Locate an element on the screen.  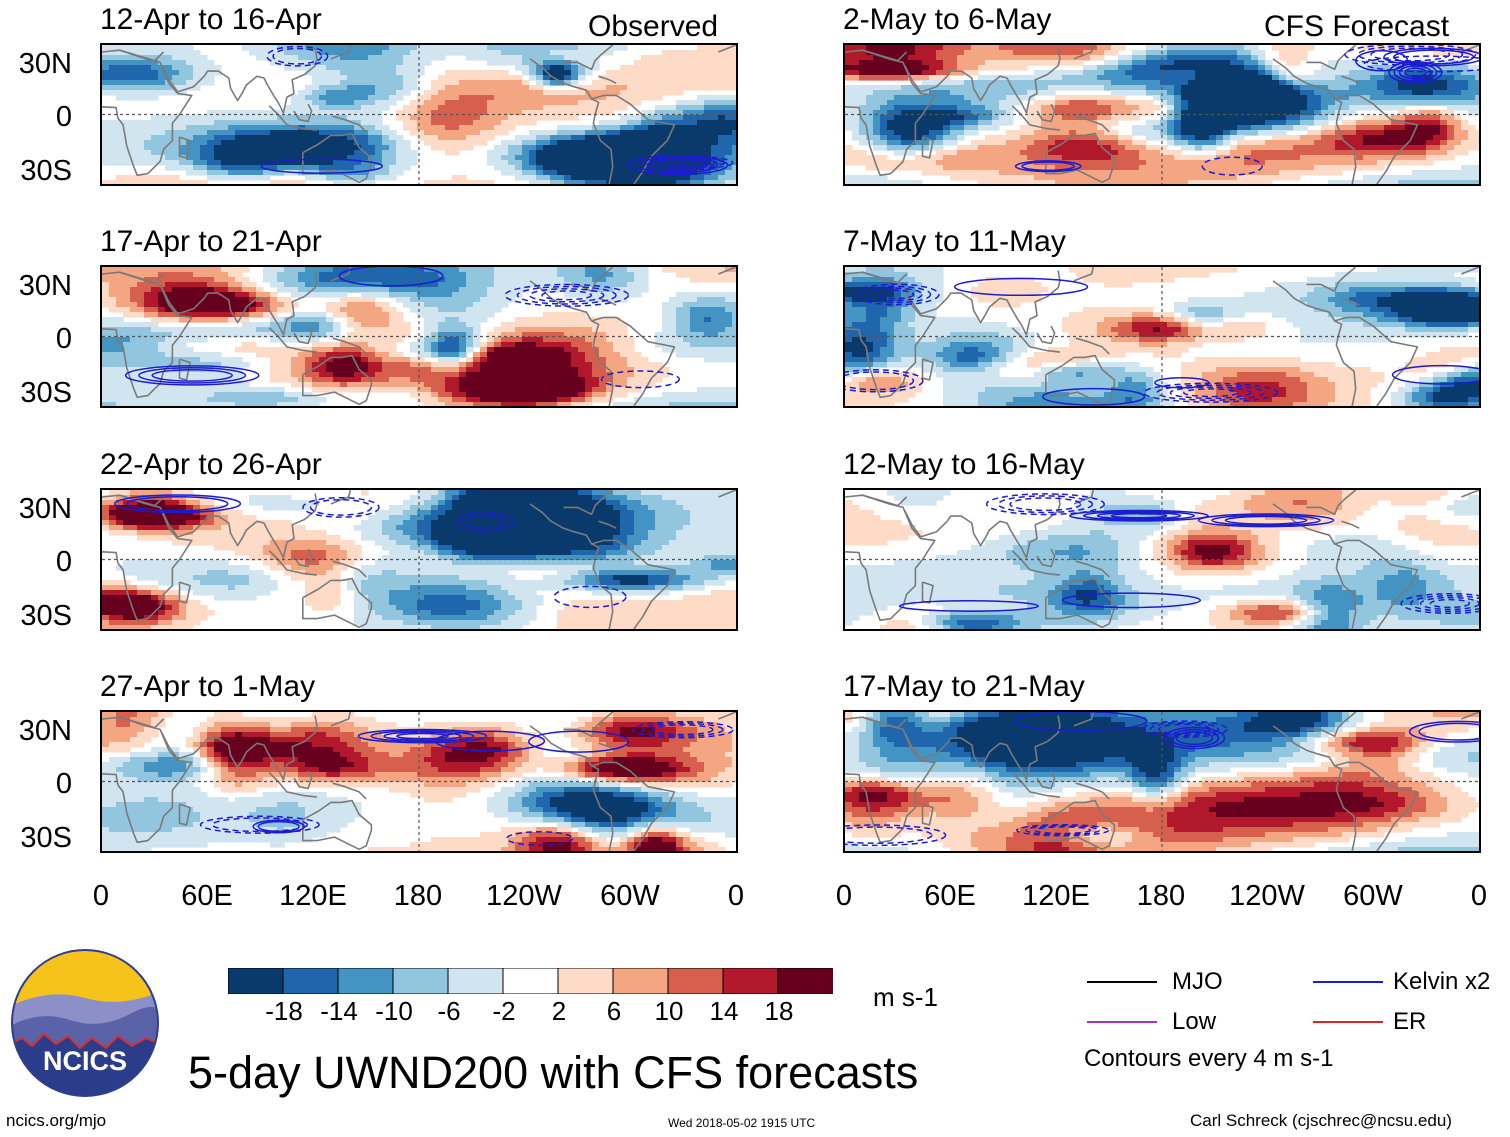
forecast-column-title: CFS Forecast is located at coordinates (1357, 26).